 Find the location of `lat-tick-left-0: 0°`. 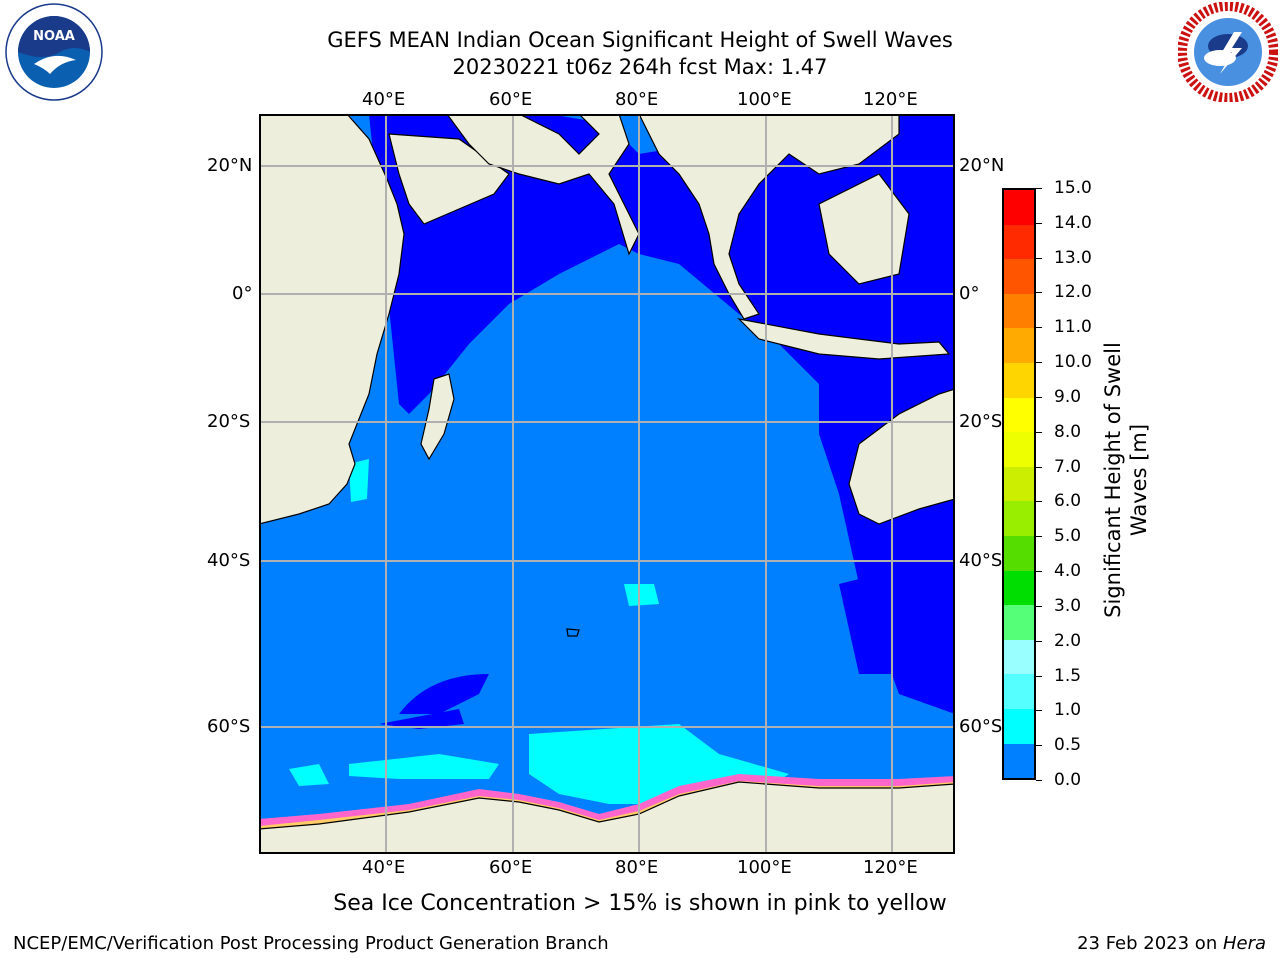

lat-tick-left-0: 0° is located at coordinates (242, 293).